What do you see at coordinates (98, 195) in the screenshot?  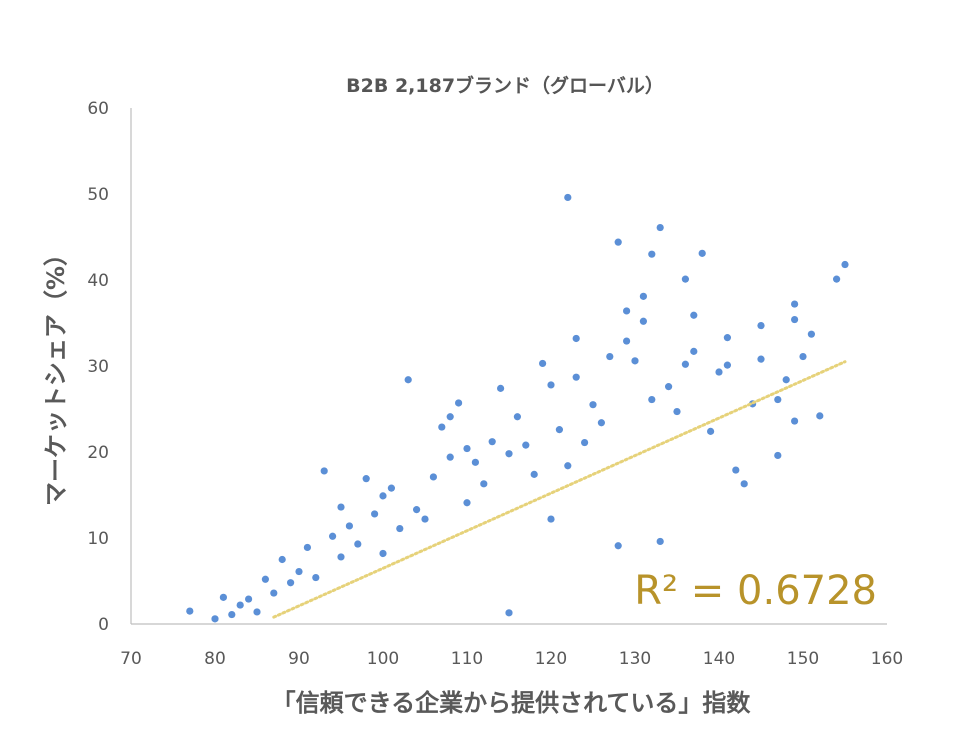 I see `y-tick-label: 50` at bounding box center [98, 195].